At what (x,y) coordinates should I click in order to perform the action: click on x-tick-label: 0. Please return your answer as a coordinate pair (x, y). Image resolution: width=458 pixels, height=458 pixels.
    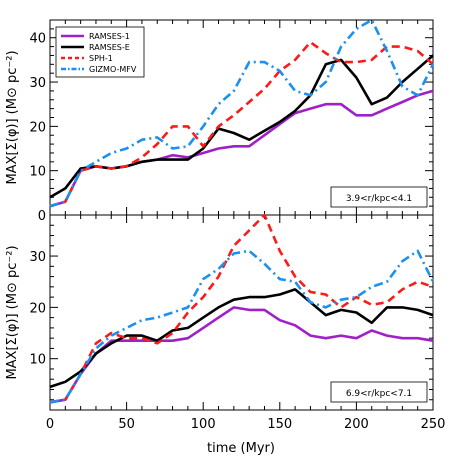
    Looking at the image, I should click on (50, 424).